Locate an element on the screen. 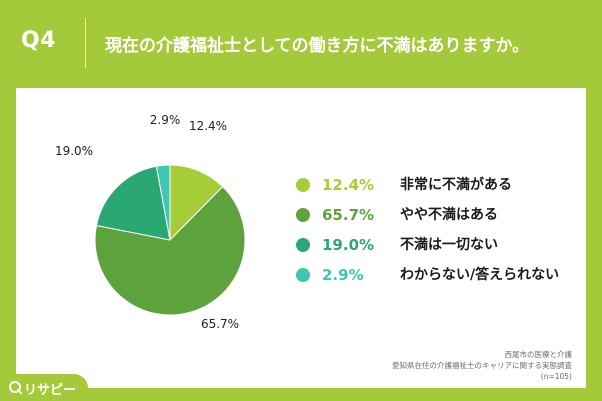 The width and height of the screenshot is (602, 401). data-label: 65.7% is located at coordinates (220, 324).